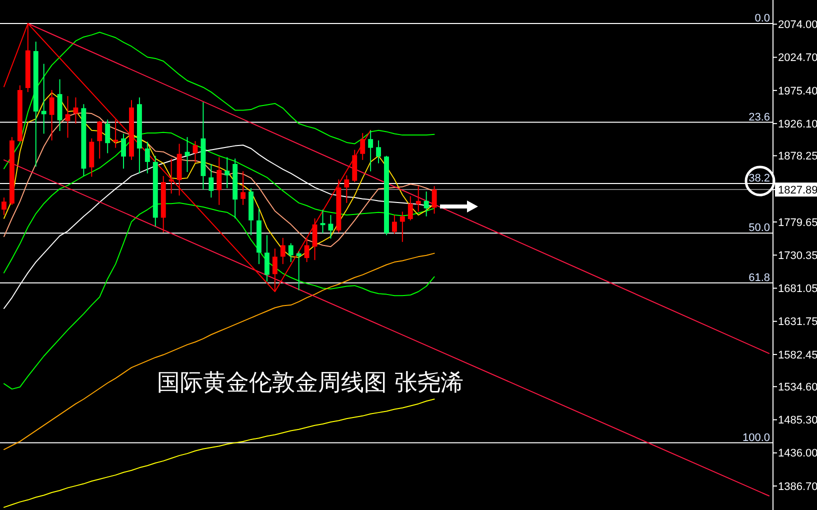 Image resolution: width=817 pixels, height=510 pixels. What do you see at coordinates (759, 178) in the screenshot?
I see `annotation: 38.2` at bounding box center [759, 178].